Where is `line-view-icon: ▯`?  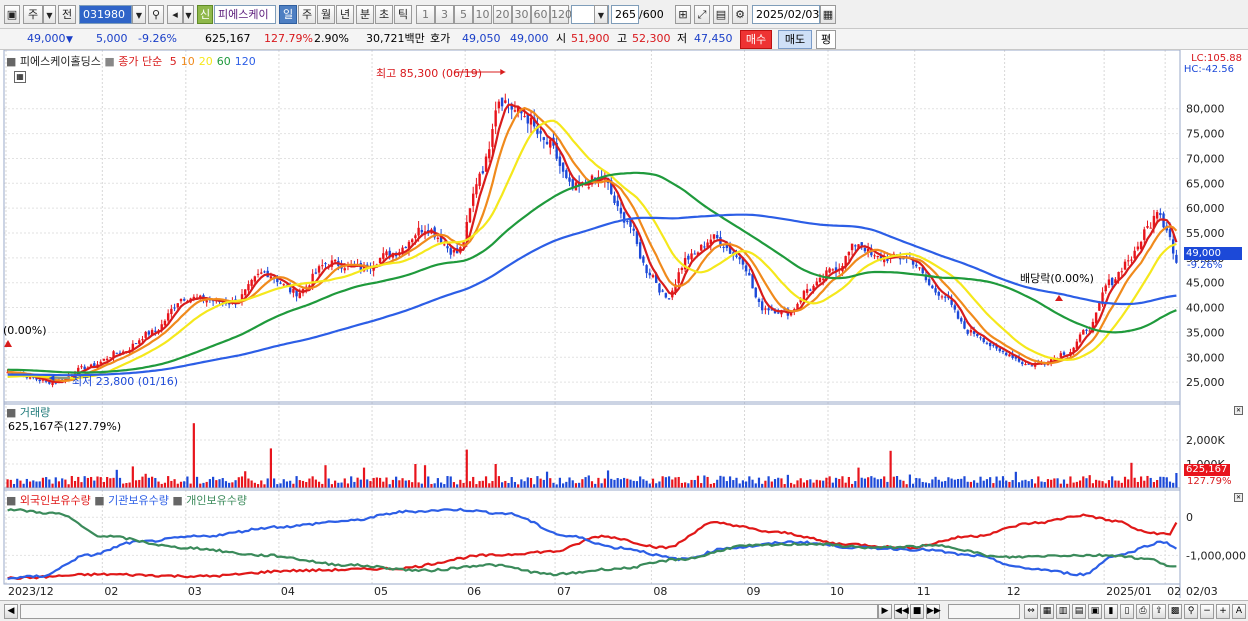
line-view-icon: ▯ is located at coordinates (1127, 611).